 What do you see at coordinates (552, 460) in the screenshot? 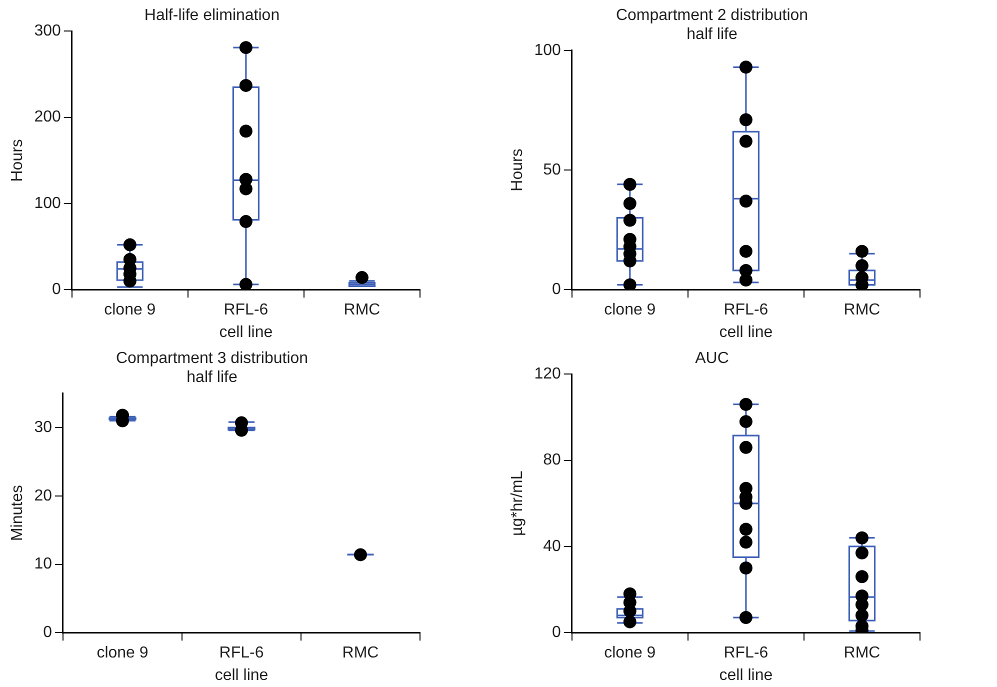
I see `y-tick-label: 80` at bounding box center [552, 460].